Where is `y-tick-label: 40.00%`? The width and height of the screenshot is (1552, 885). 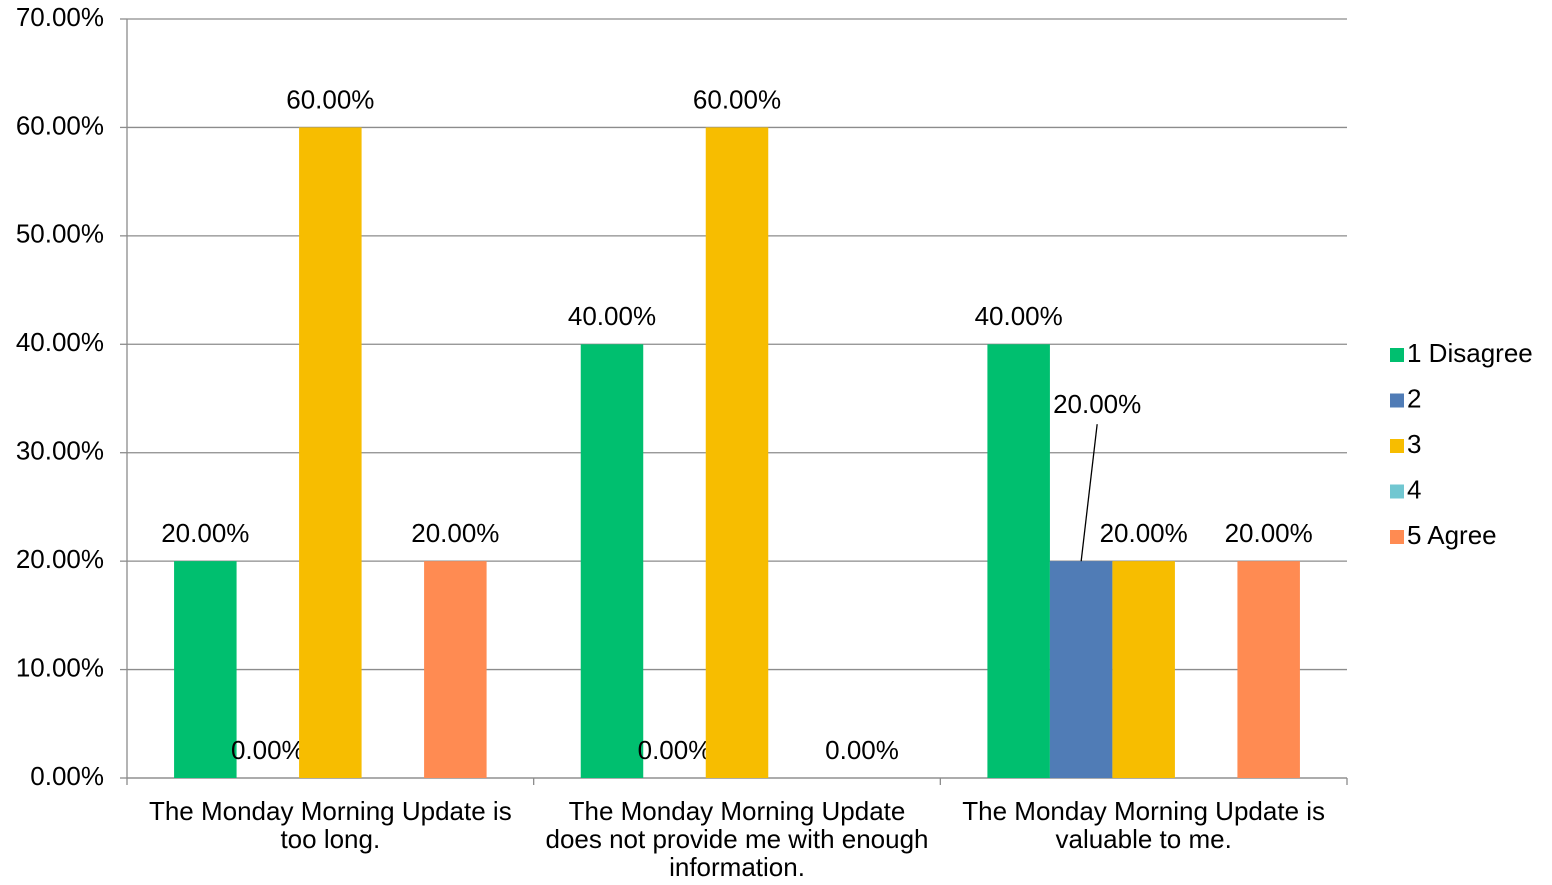
y-tick-label: 40.00% is located at coordinates (60, 342).